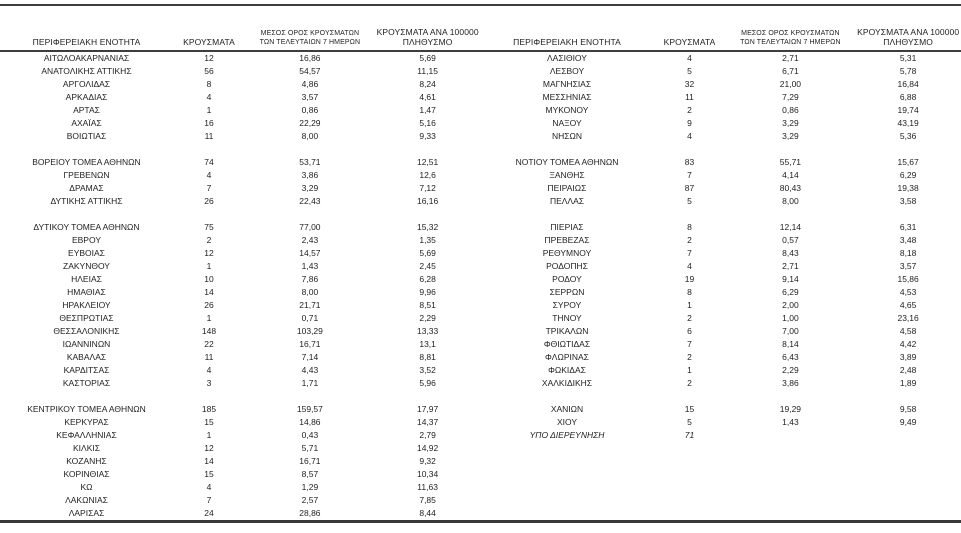  Describe the element at coordinates (567, 201) in the screenshot. I see `cell-region: ΠΕΛΛΑΣ` at that location.